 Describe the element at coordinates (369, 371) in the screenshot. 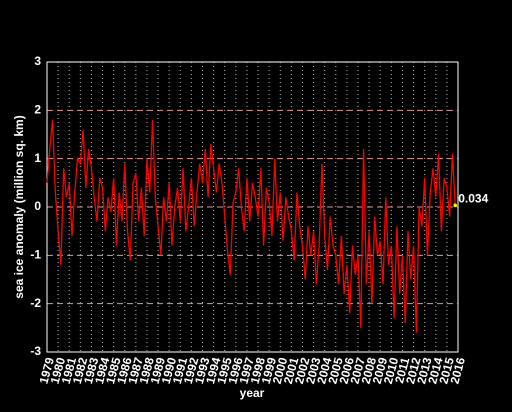

I see `x-tick-label: 2008` at that location.